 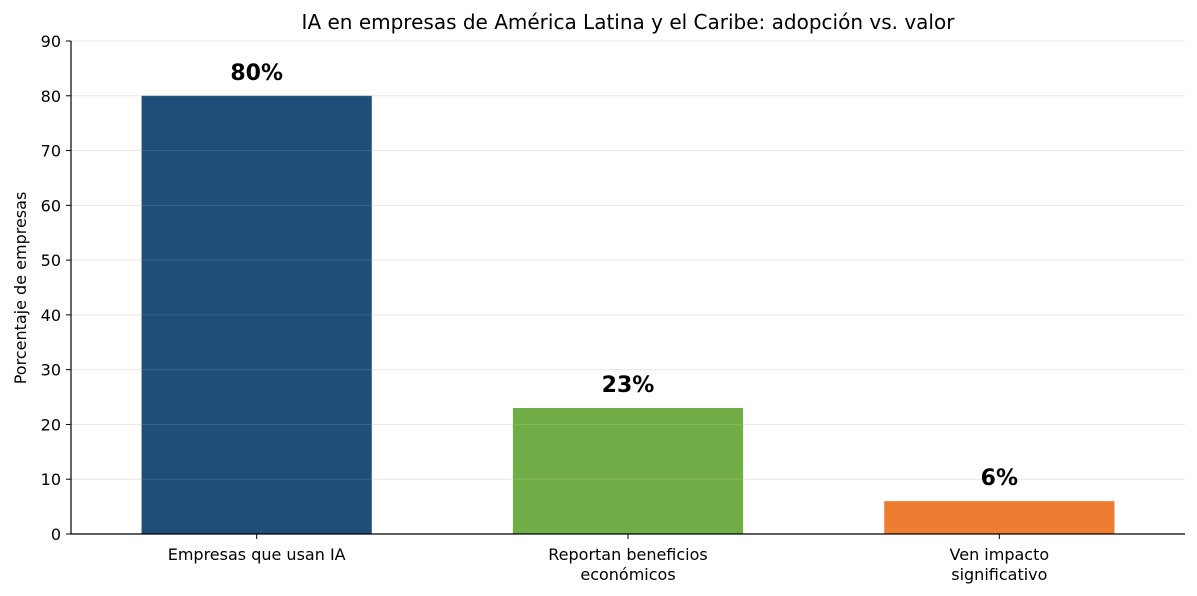 What do you see at coordinates (256, 73) in the screenshot?
I see `data-label: 80%` at bounding box center [256, 73].